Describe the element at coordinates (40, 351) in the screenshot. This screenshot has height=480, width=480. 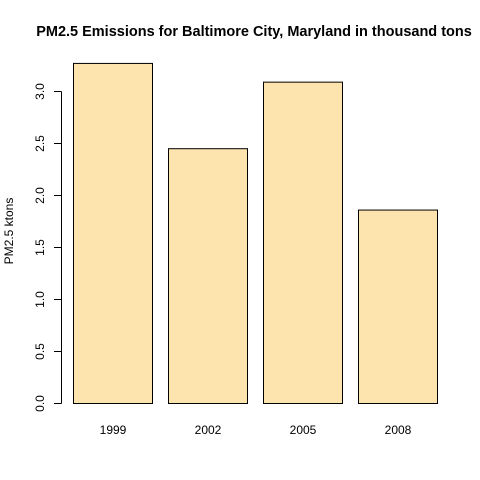
I see `y-tick-label: 0.5` at that location.